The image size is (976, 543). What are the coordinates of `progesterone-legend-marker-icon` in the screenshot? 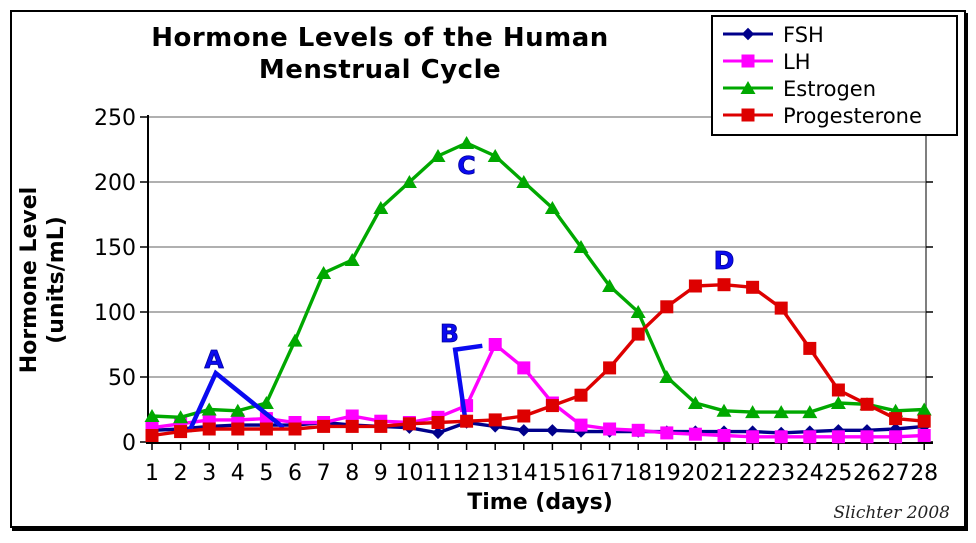 It's located at (748, 117).